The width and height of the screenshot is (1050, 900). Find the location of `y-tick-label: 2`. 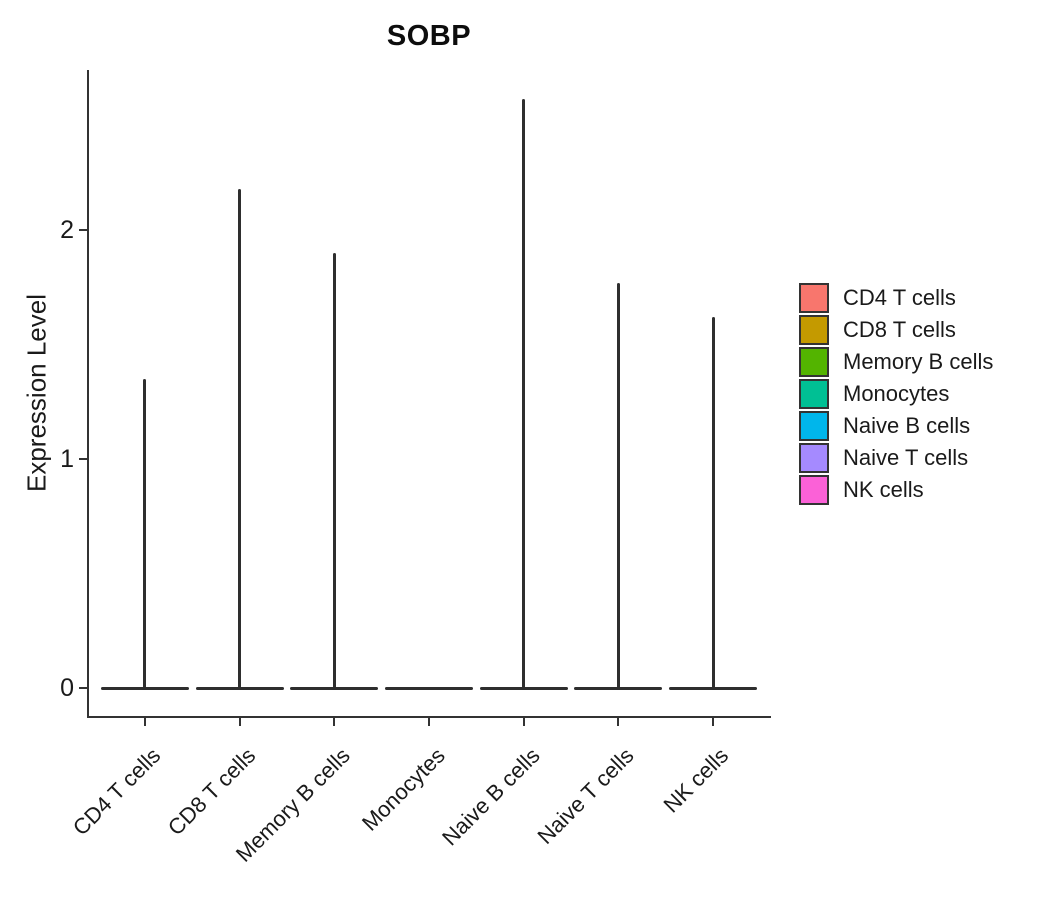

y-tick-label: 2 is located at coordinates (67, 230).